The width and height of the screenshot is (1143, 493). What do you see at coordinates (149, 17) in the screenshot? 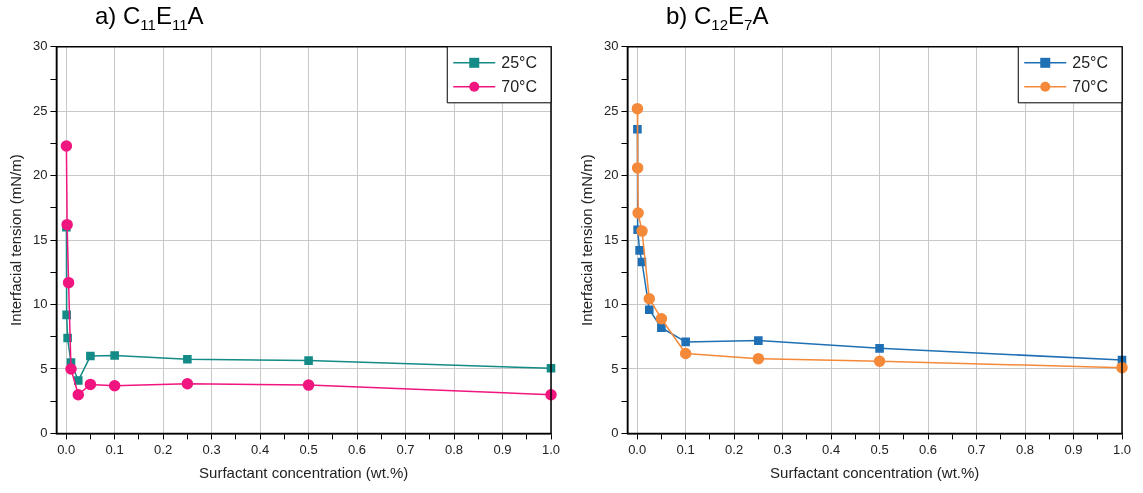
I see `chart-title: a) C$_{11}$E$_{11}$A` at bounding box center [149, 17].